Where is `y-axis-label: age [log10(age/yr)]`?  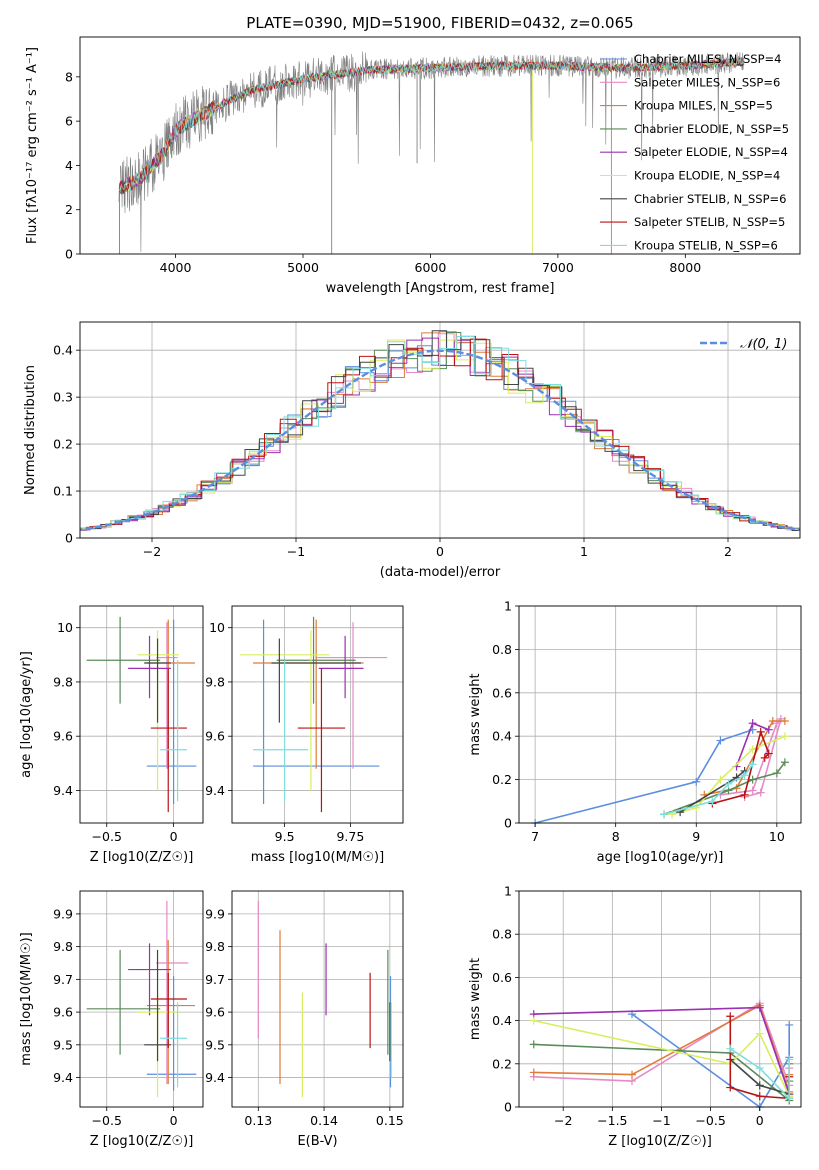 y-axis-label: age [log10(age/yr)] is located at coordinates (26, 714).